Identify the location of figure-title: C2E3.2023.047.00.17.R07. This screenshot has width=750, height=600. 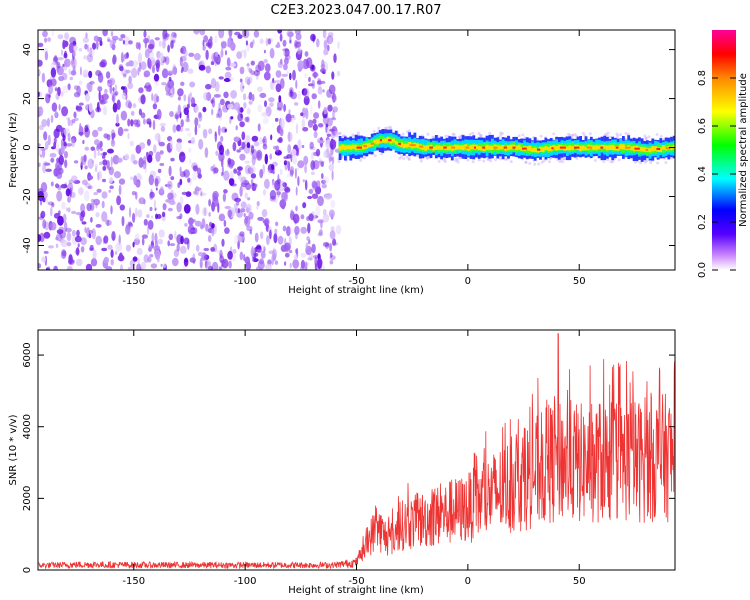
(355, 10).